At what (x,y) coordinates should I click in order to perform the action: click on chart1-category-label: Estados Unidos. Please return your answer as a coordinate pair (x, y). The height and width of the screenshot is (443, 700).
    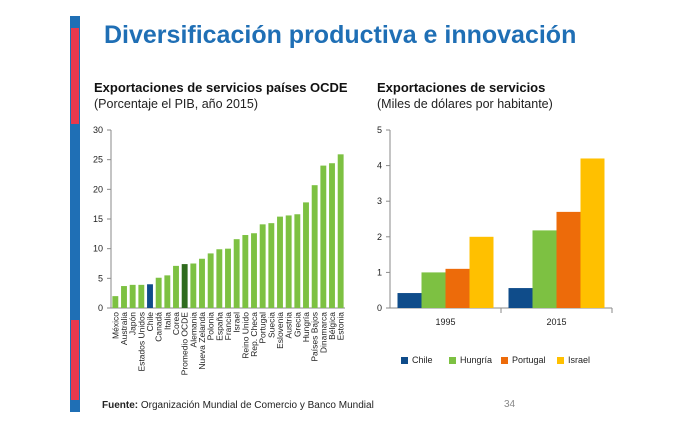
    Looking at the image, I should click on (141, 342).